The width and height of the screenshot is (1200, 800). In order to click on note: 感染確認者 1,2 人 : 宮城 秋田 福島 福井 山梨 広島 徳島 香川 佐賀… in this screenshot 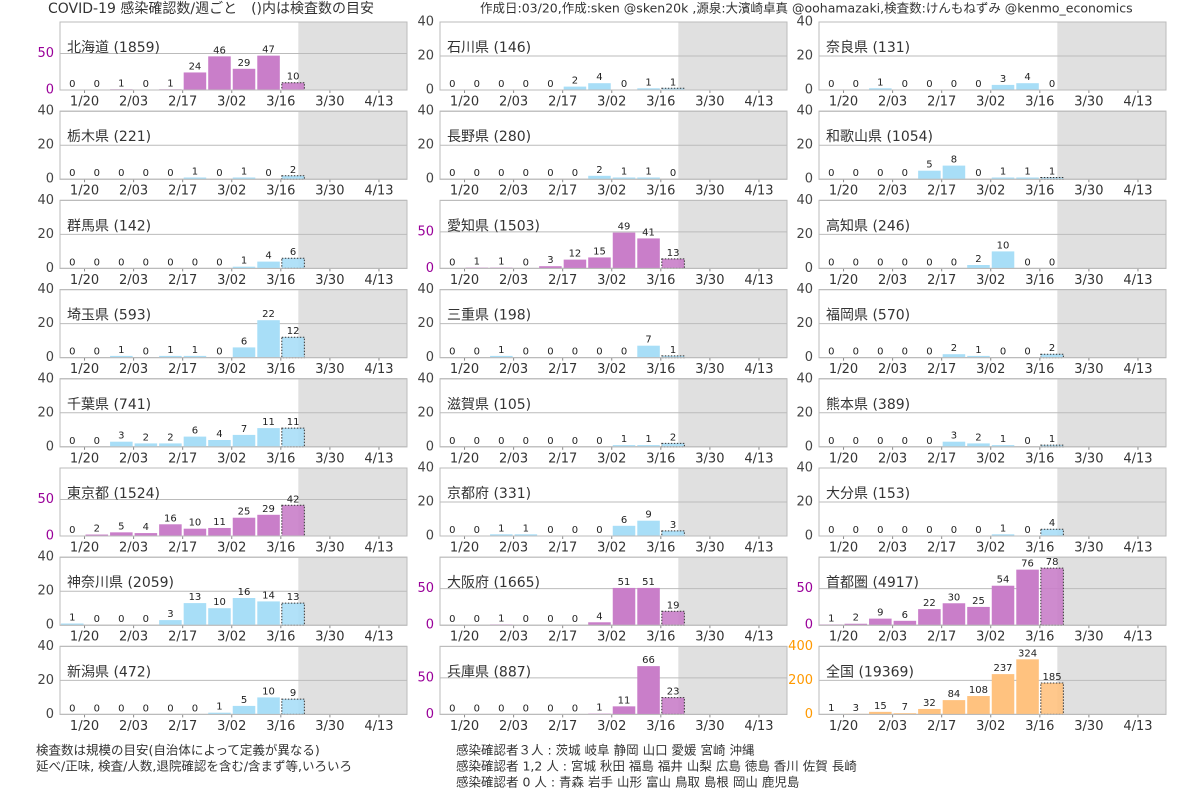, I will do `click(656, 766)`.